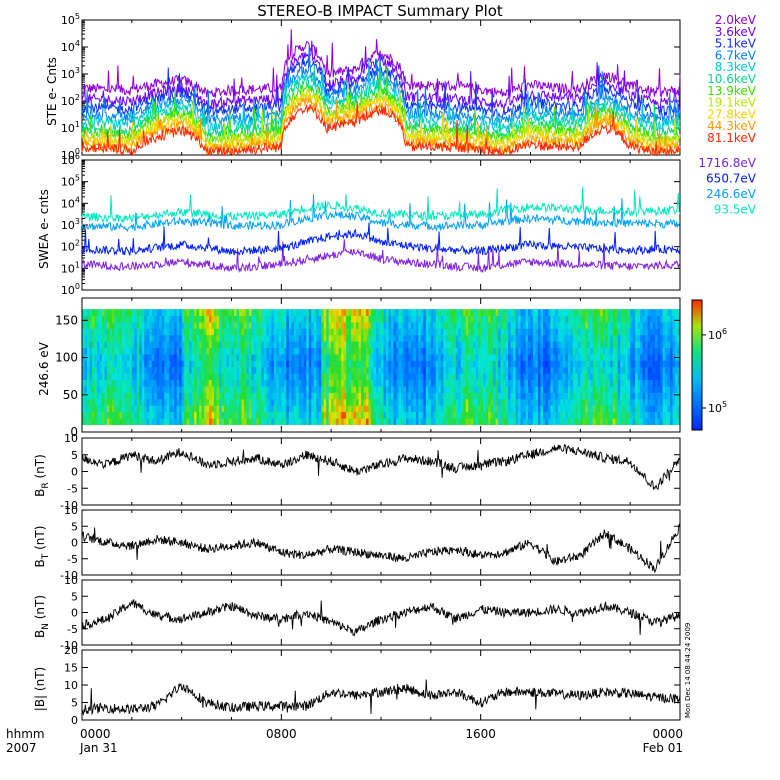 The width and height of the screenshot is (780, 780). Describe the element at coordinates (736, 55) in the screenshot. I see `ste-legend-item: 6.7keV` at that location.